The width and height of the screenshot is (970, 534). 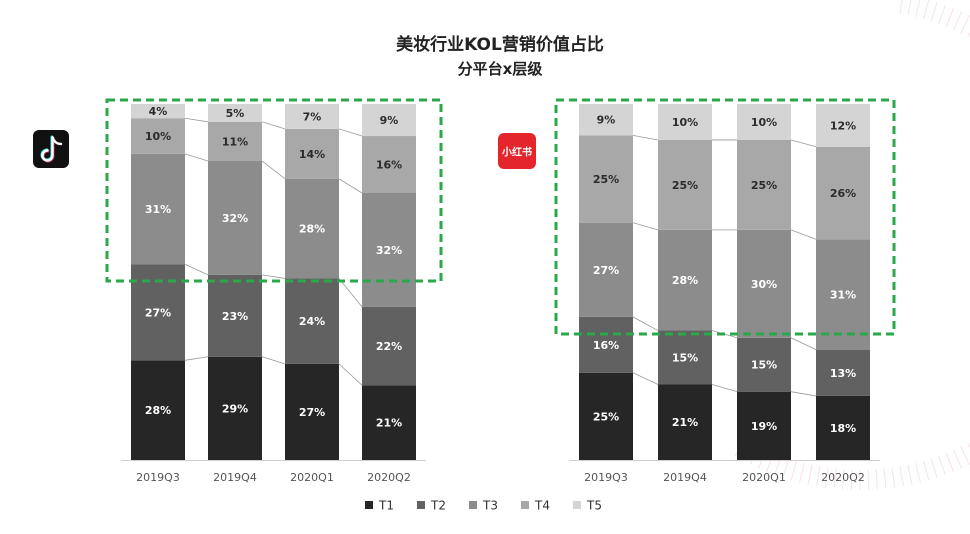 I want to click on data-label: 24%, so click(x=312, y=321).